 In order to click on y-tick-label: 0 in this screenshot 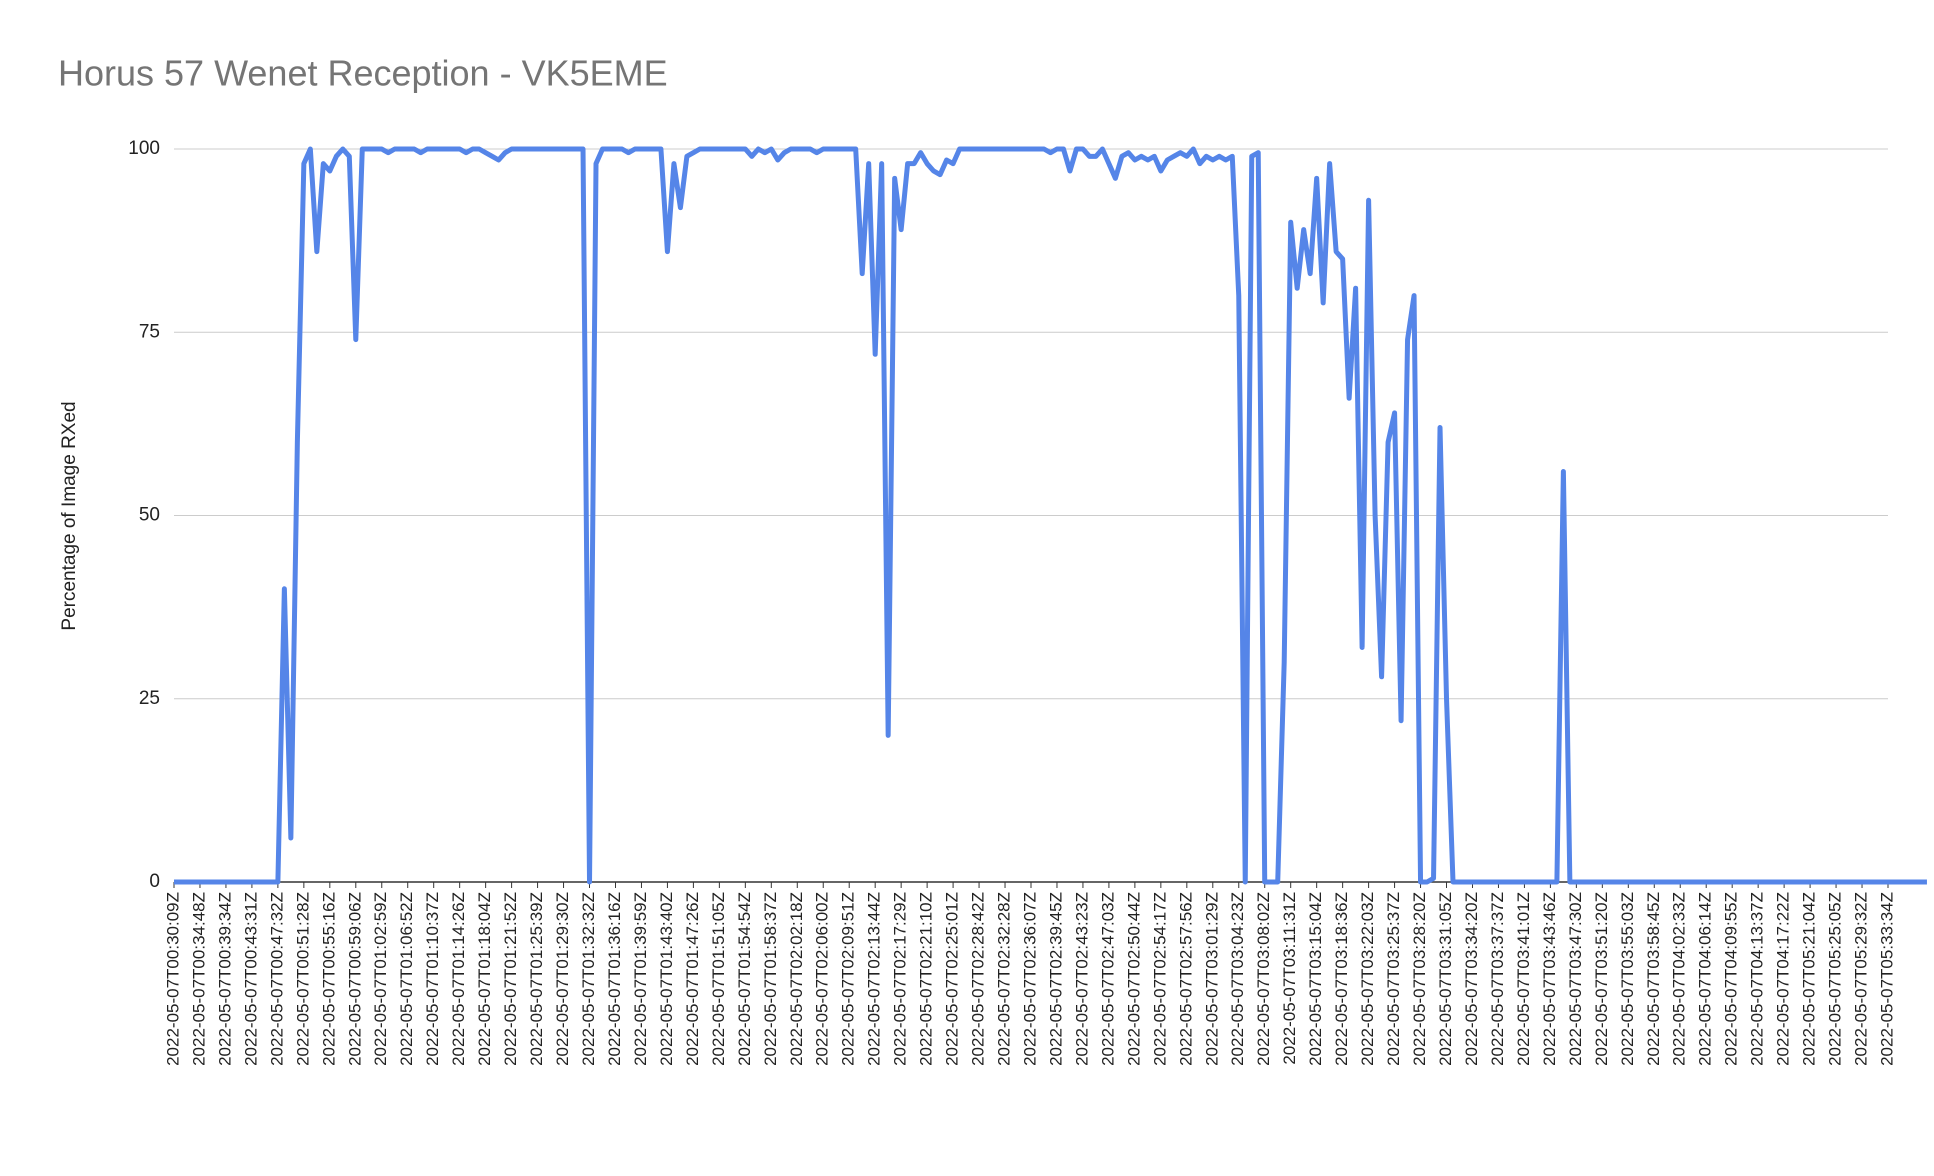, I will do `click(154, 881)`.